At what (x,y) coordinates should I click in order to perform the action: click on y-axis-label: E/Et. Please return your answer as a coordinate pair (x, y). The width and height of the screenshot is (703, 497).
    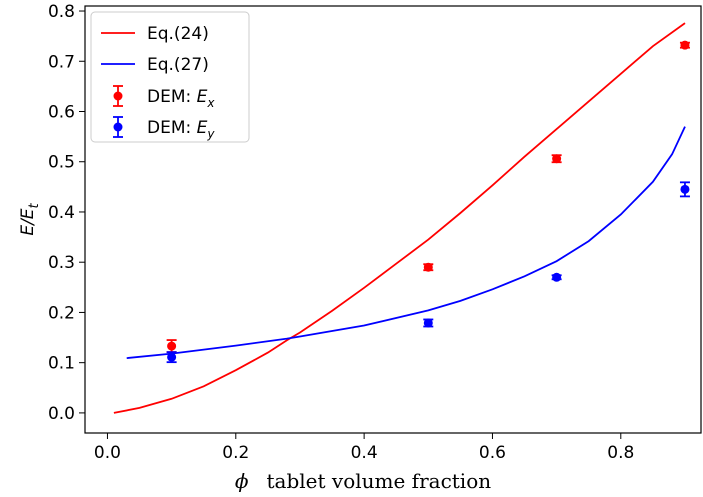
    Looking at the image, I should click on (30, 218).